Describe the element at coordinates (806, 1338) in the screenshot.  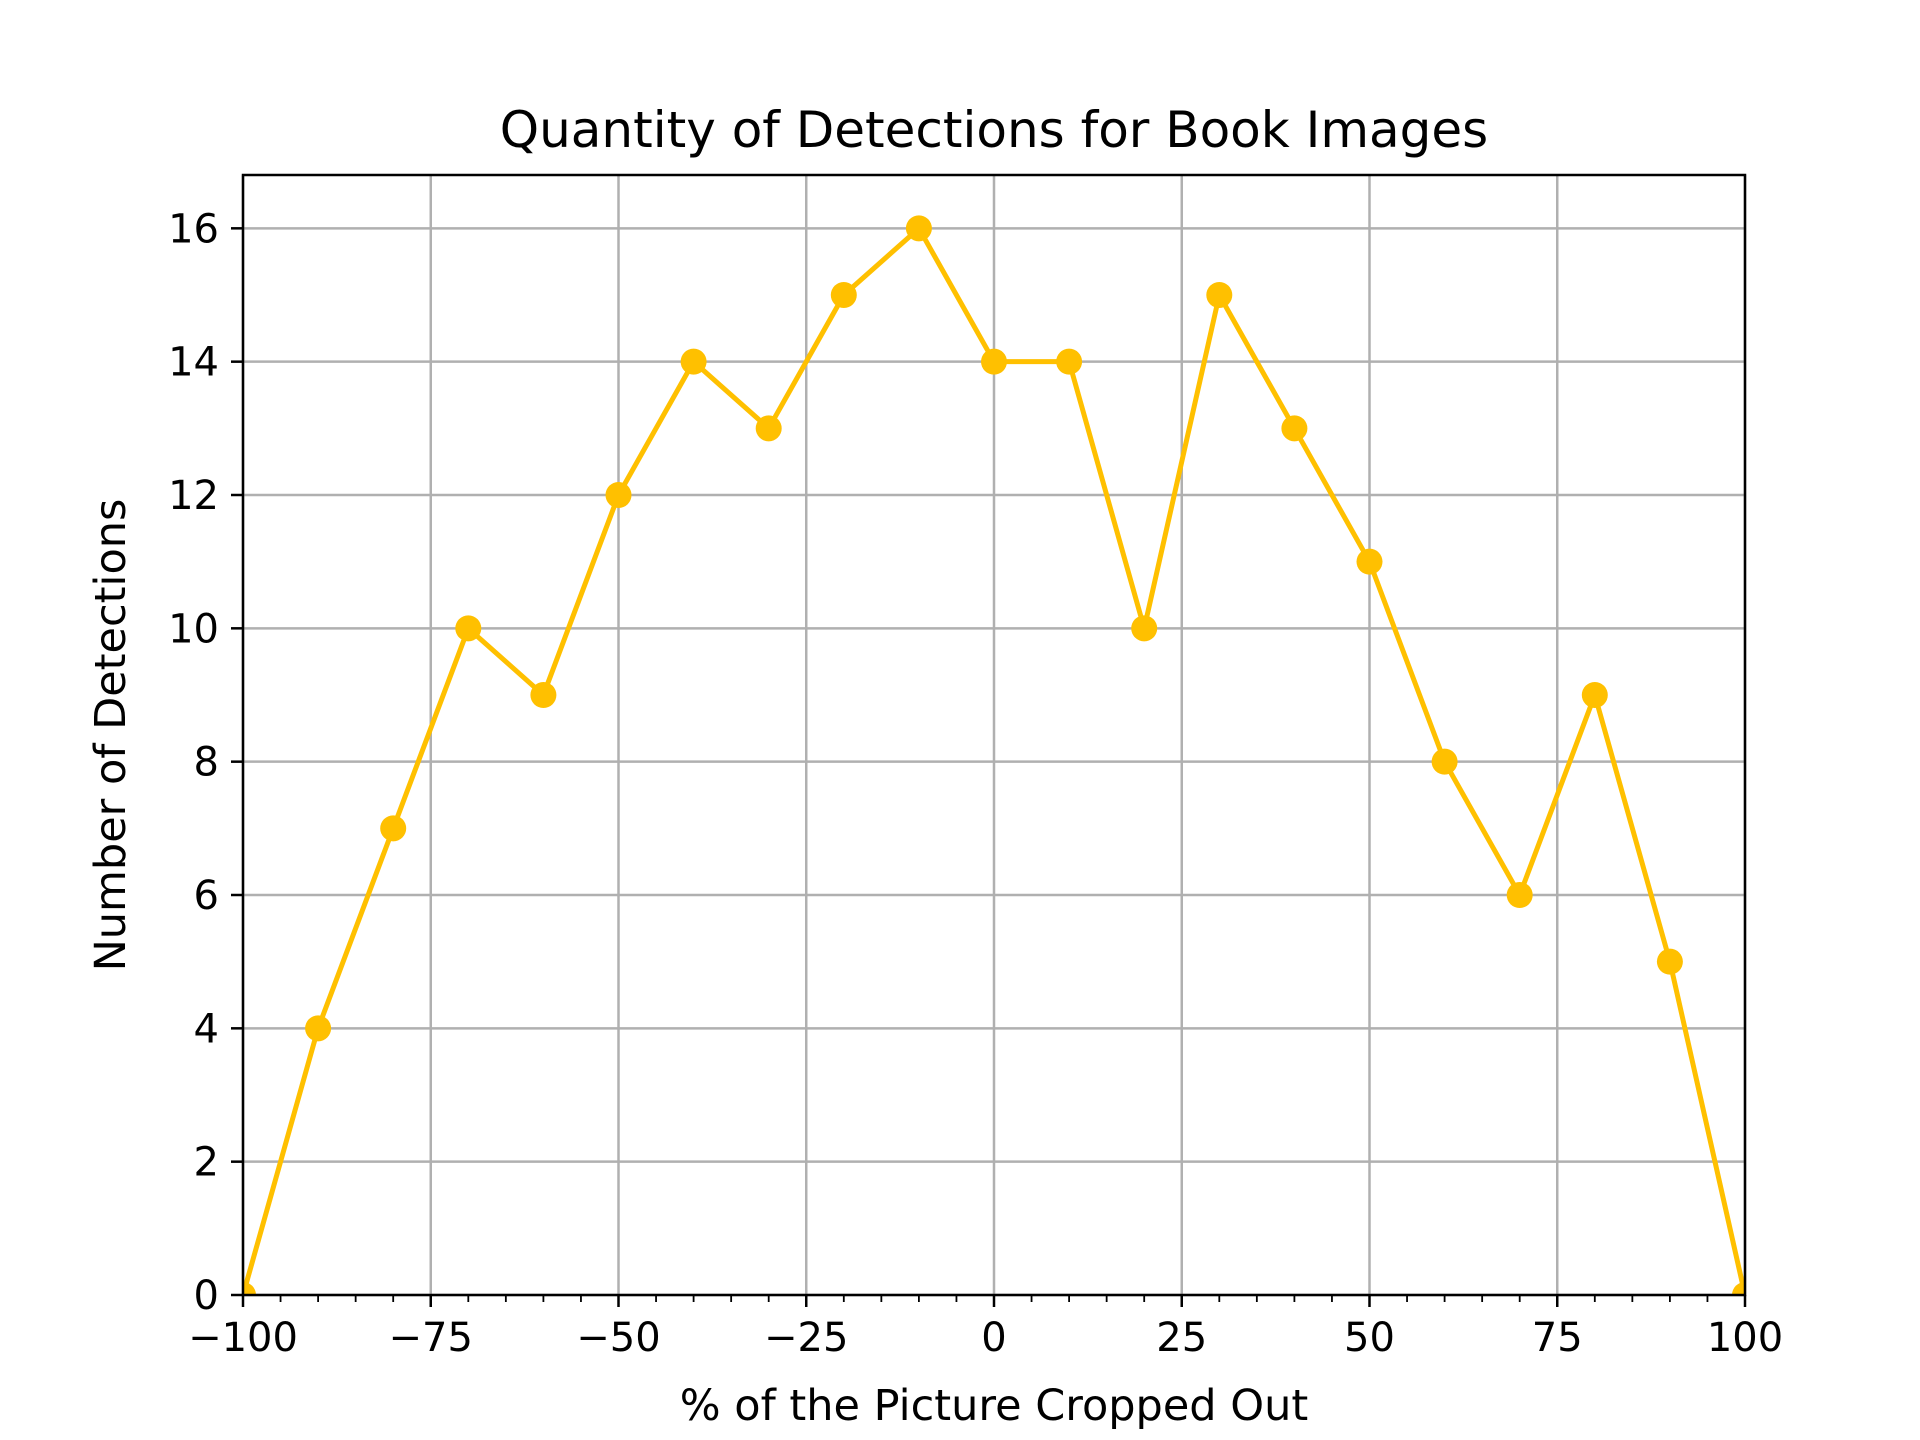
I see `x-tick-label: −25` at that location.